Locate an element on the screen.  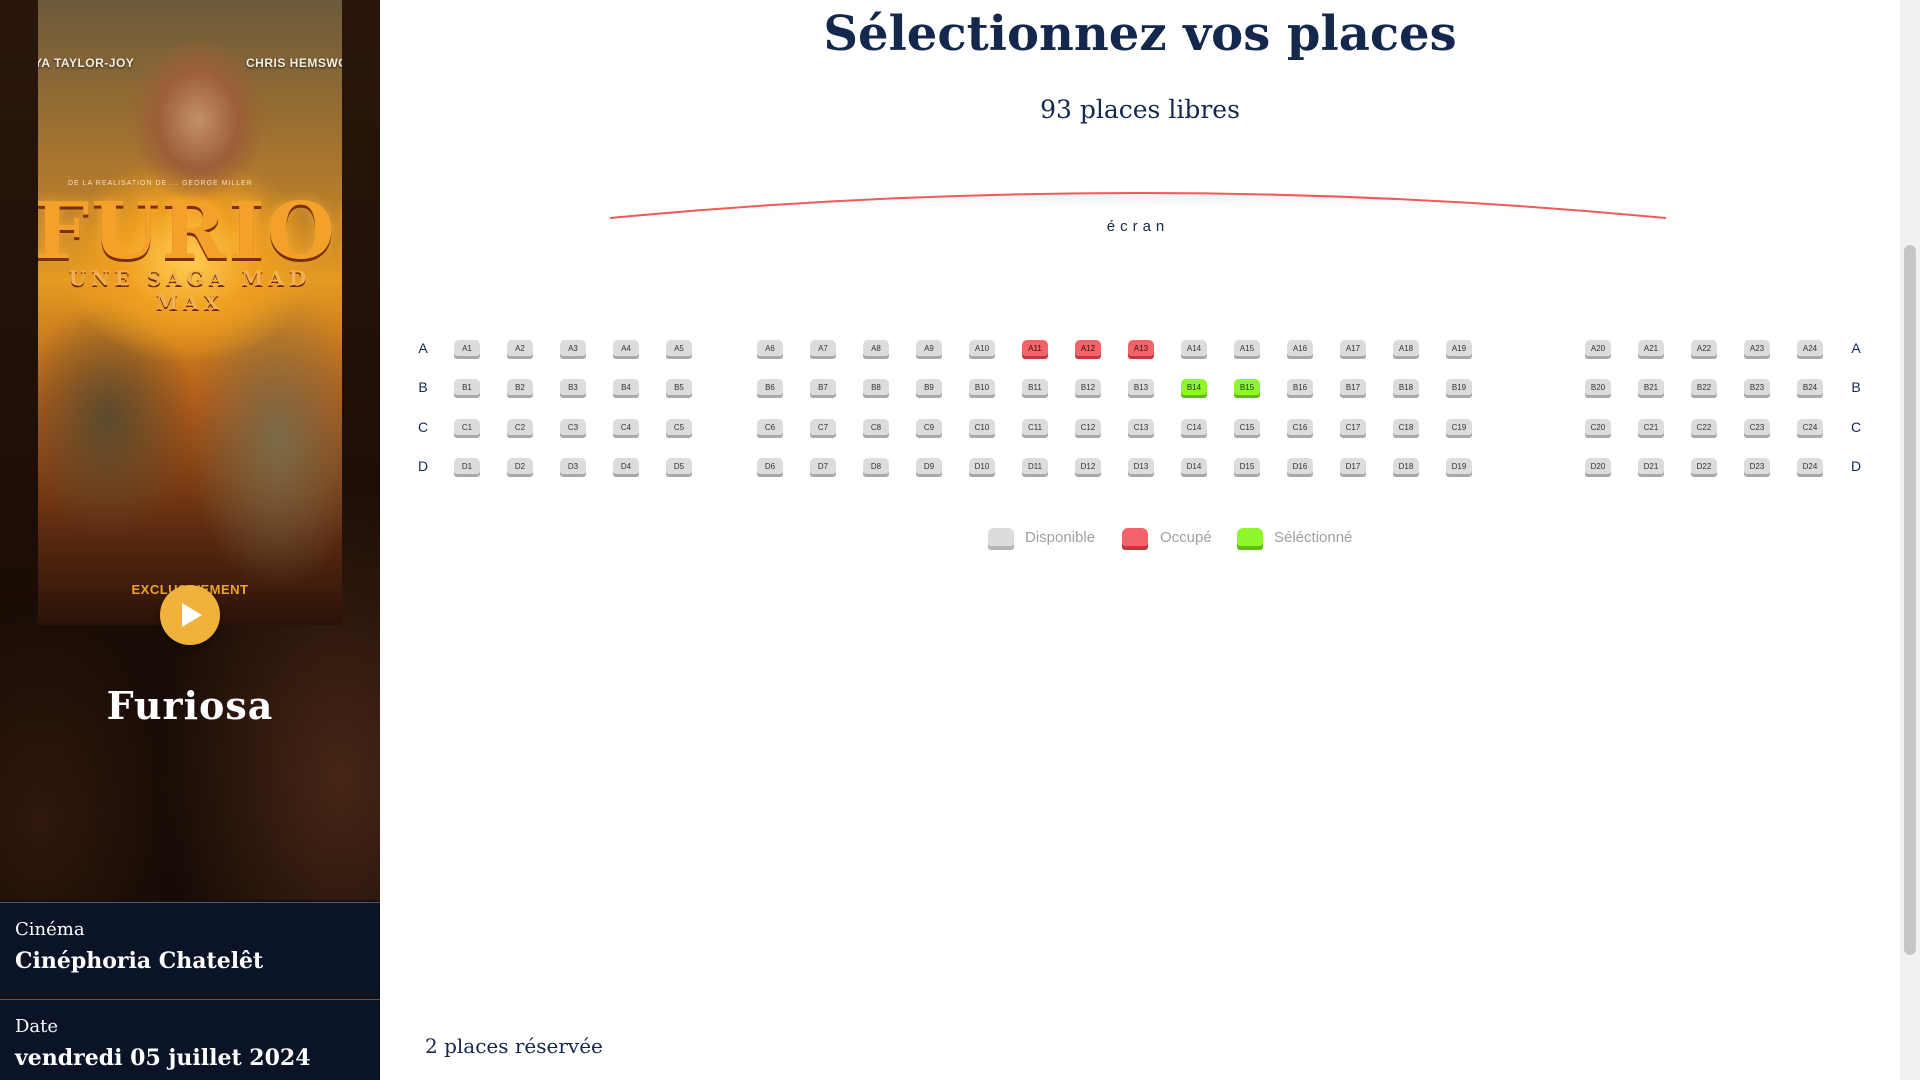
row-label-d-right: D is located at coordinates (1856, 466).